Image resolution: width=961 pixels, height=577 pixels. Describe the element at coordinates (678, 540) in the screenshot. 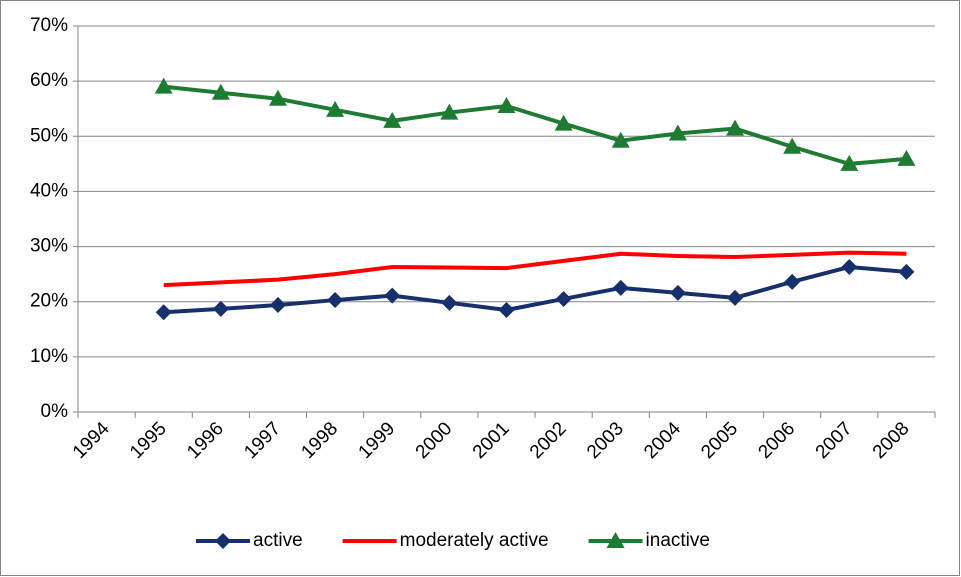

I see `legend-label: inactive` at that location.